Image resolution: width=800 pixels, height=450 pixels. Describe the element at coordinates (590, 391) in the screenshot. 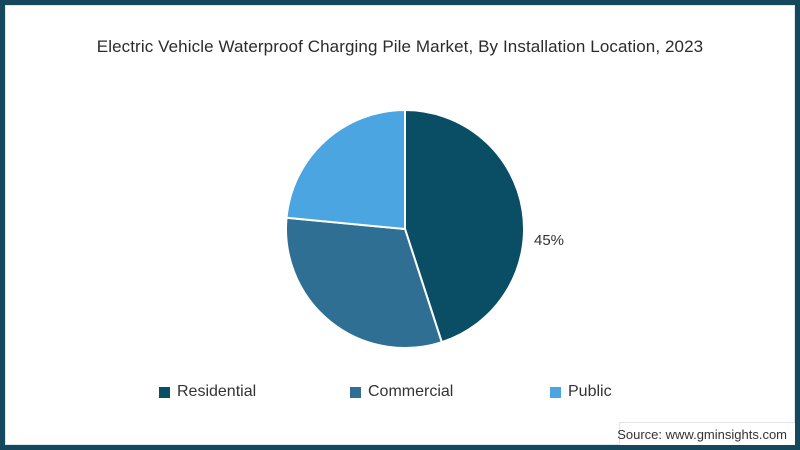

I see `legend-label-public: Public` at that location.